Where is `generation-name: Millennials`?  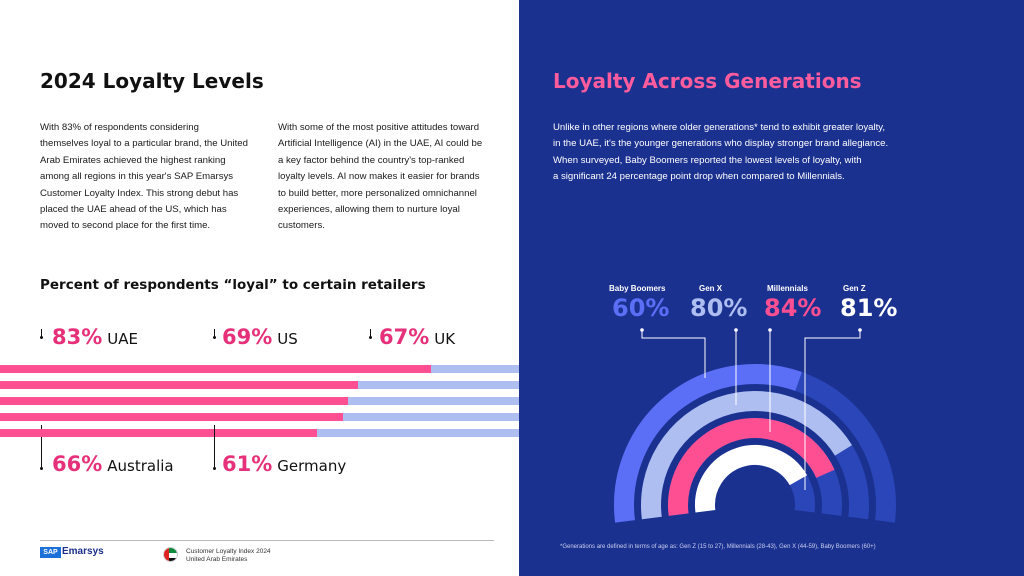 generation-name: Millennials is located at coordinates (787, 288).